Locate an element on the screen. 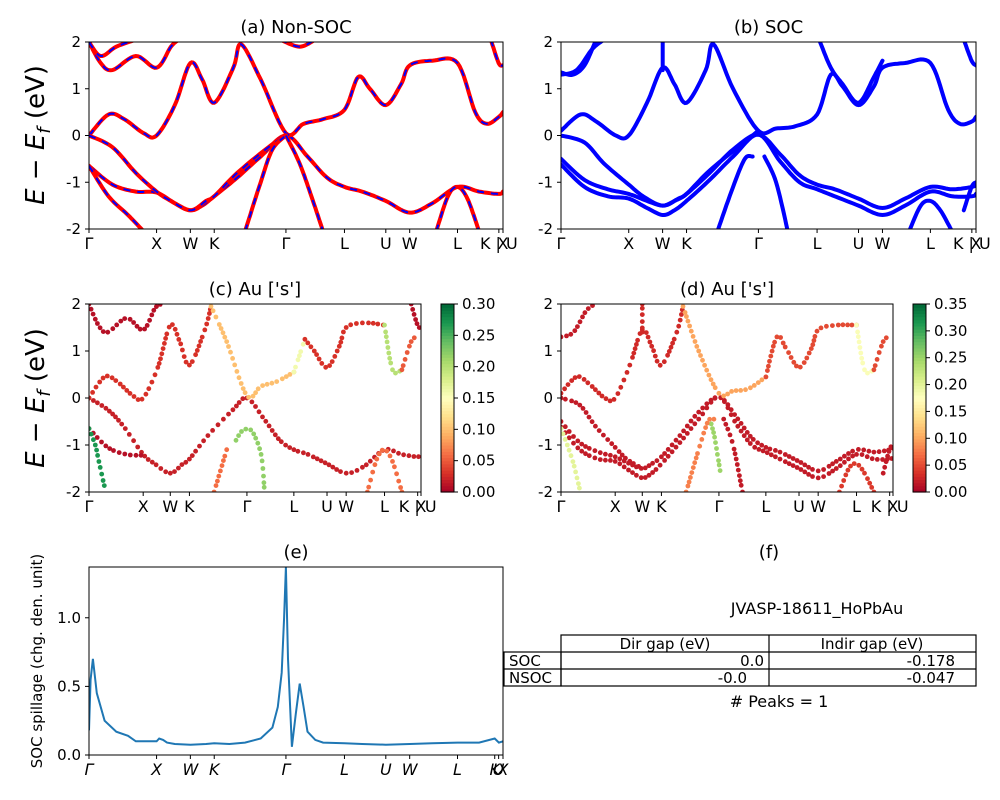 This screenshot has height=800, width=1000. table-row-label-soc: SOC is located at coordinates (525, 661).